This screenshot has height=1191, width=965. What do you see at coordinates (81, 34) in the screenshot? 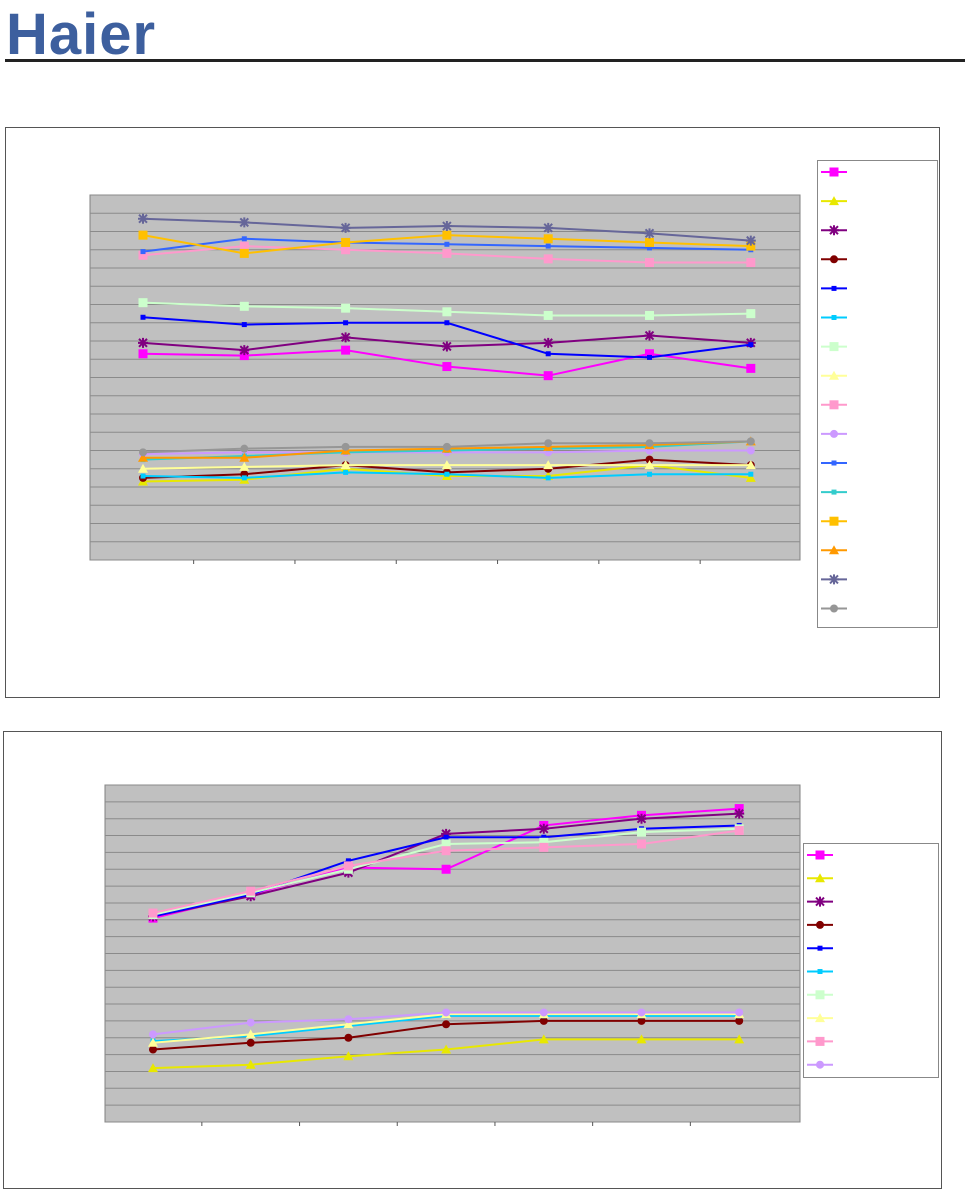
I see `logo: Haier` at bounding box center [81, 34].